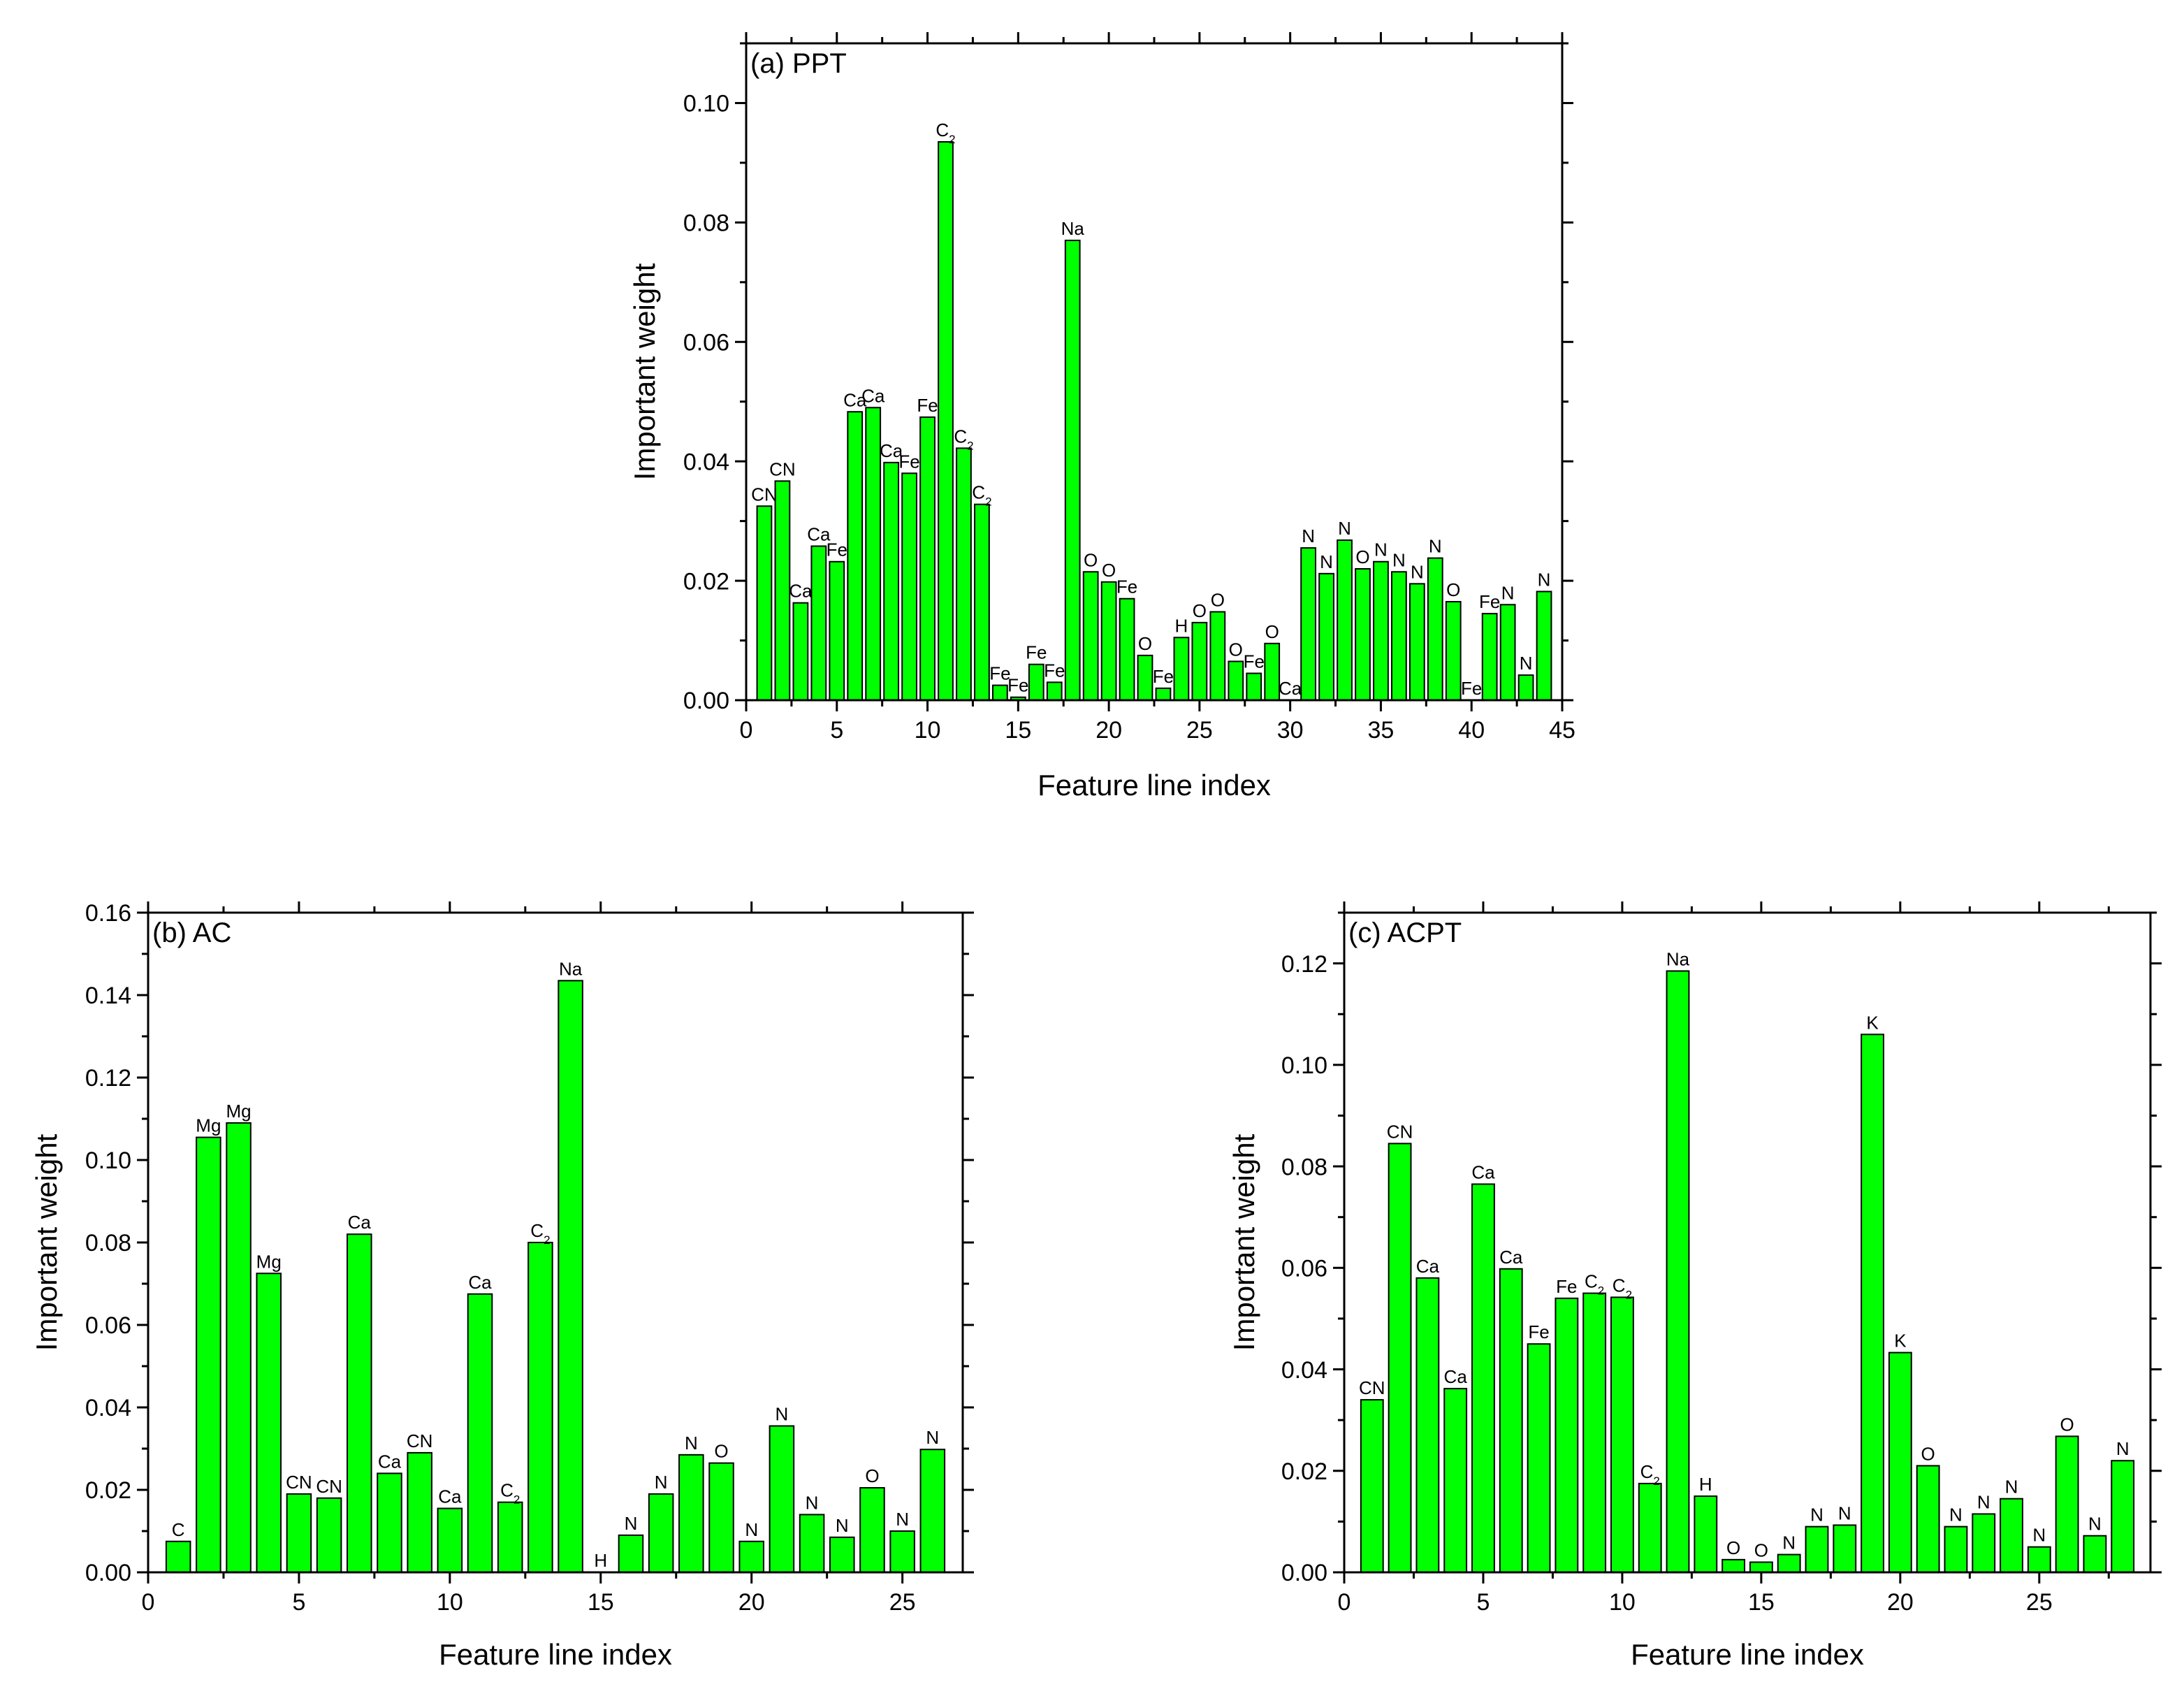  What do you see at coordinates (1244, 1242) in the screenshot?
I see `acpt-y-axis-label: Important weight` at bounding box center [1244, 1242].